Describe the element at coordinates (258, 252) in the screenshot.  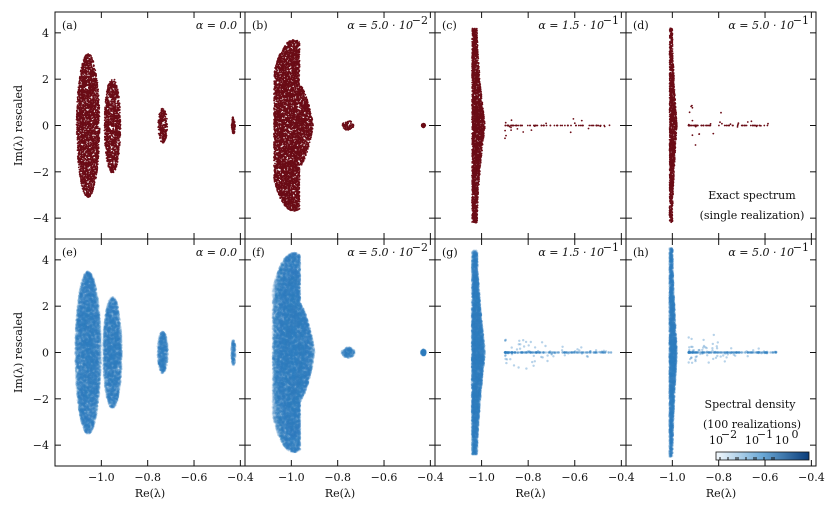
I see `panel-label: (f)` at that location.